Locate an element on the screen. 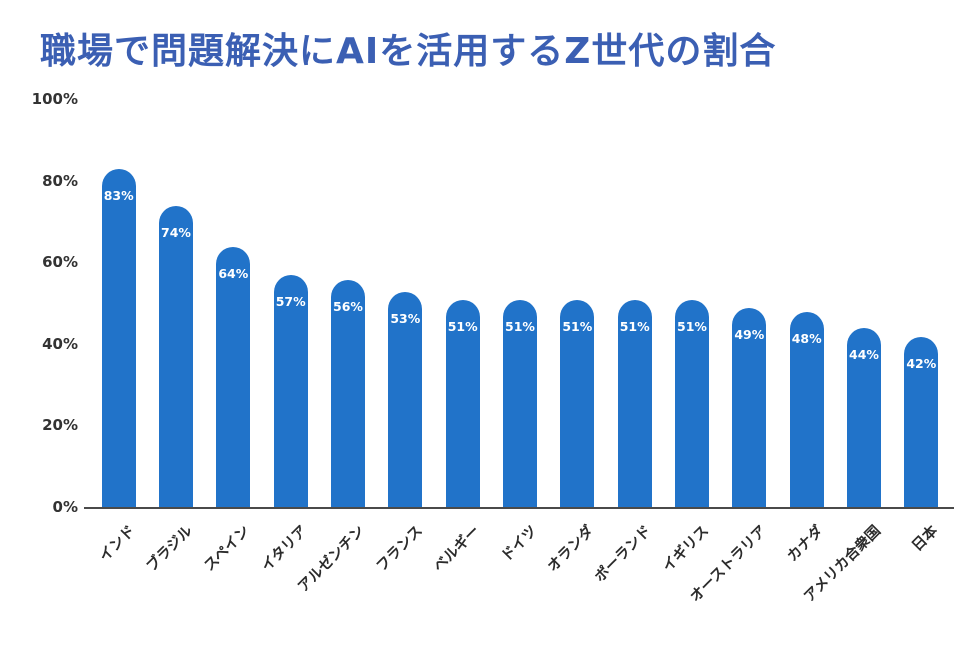  bar: 42% is located at coordinates (921, 422).